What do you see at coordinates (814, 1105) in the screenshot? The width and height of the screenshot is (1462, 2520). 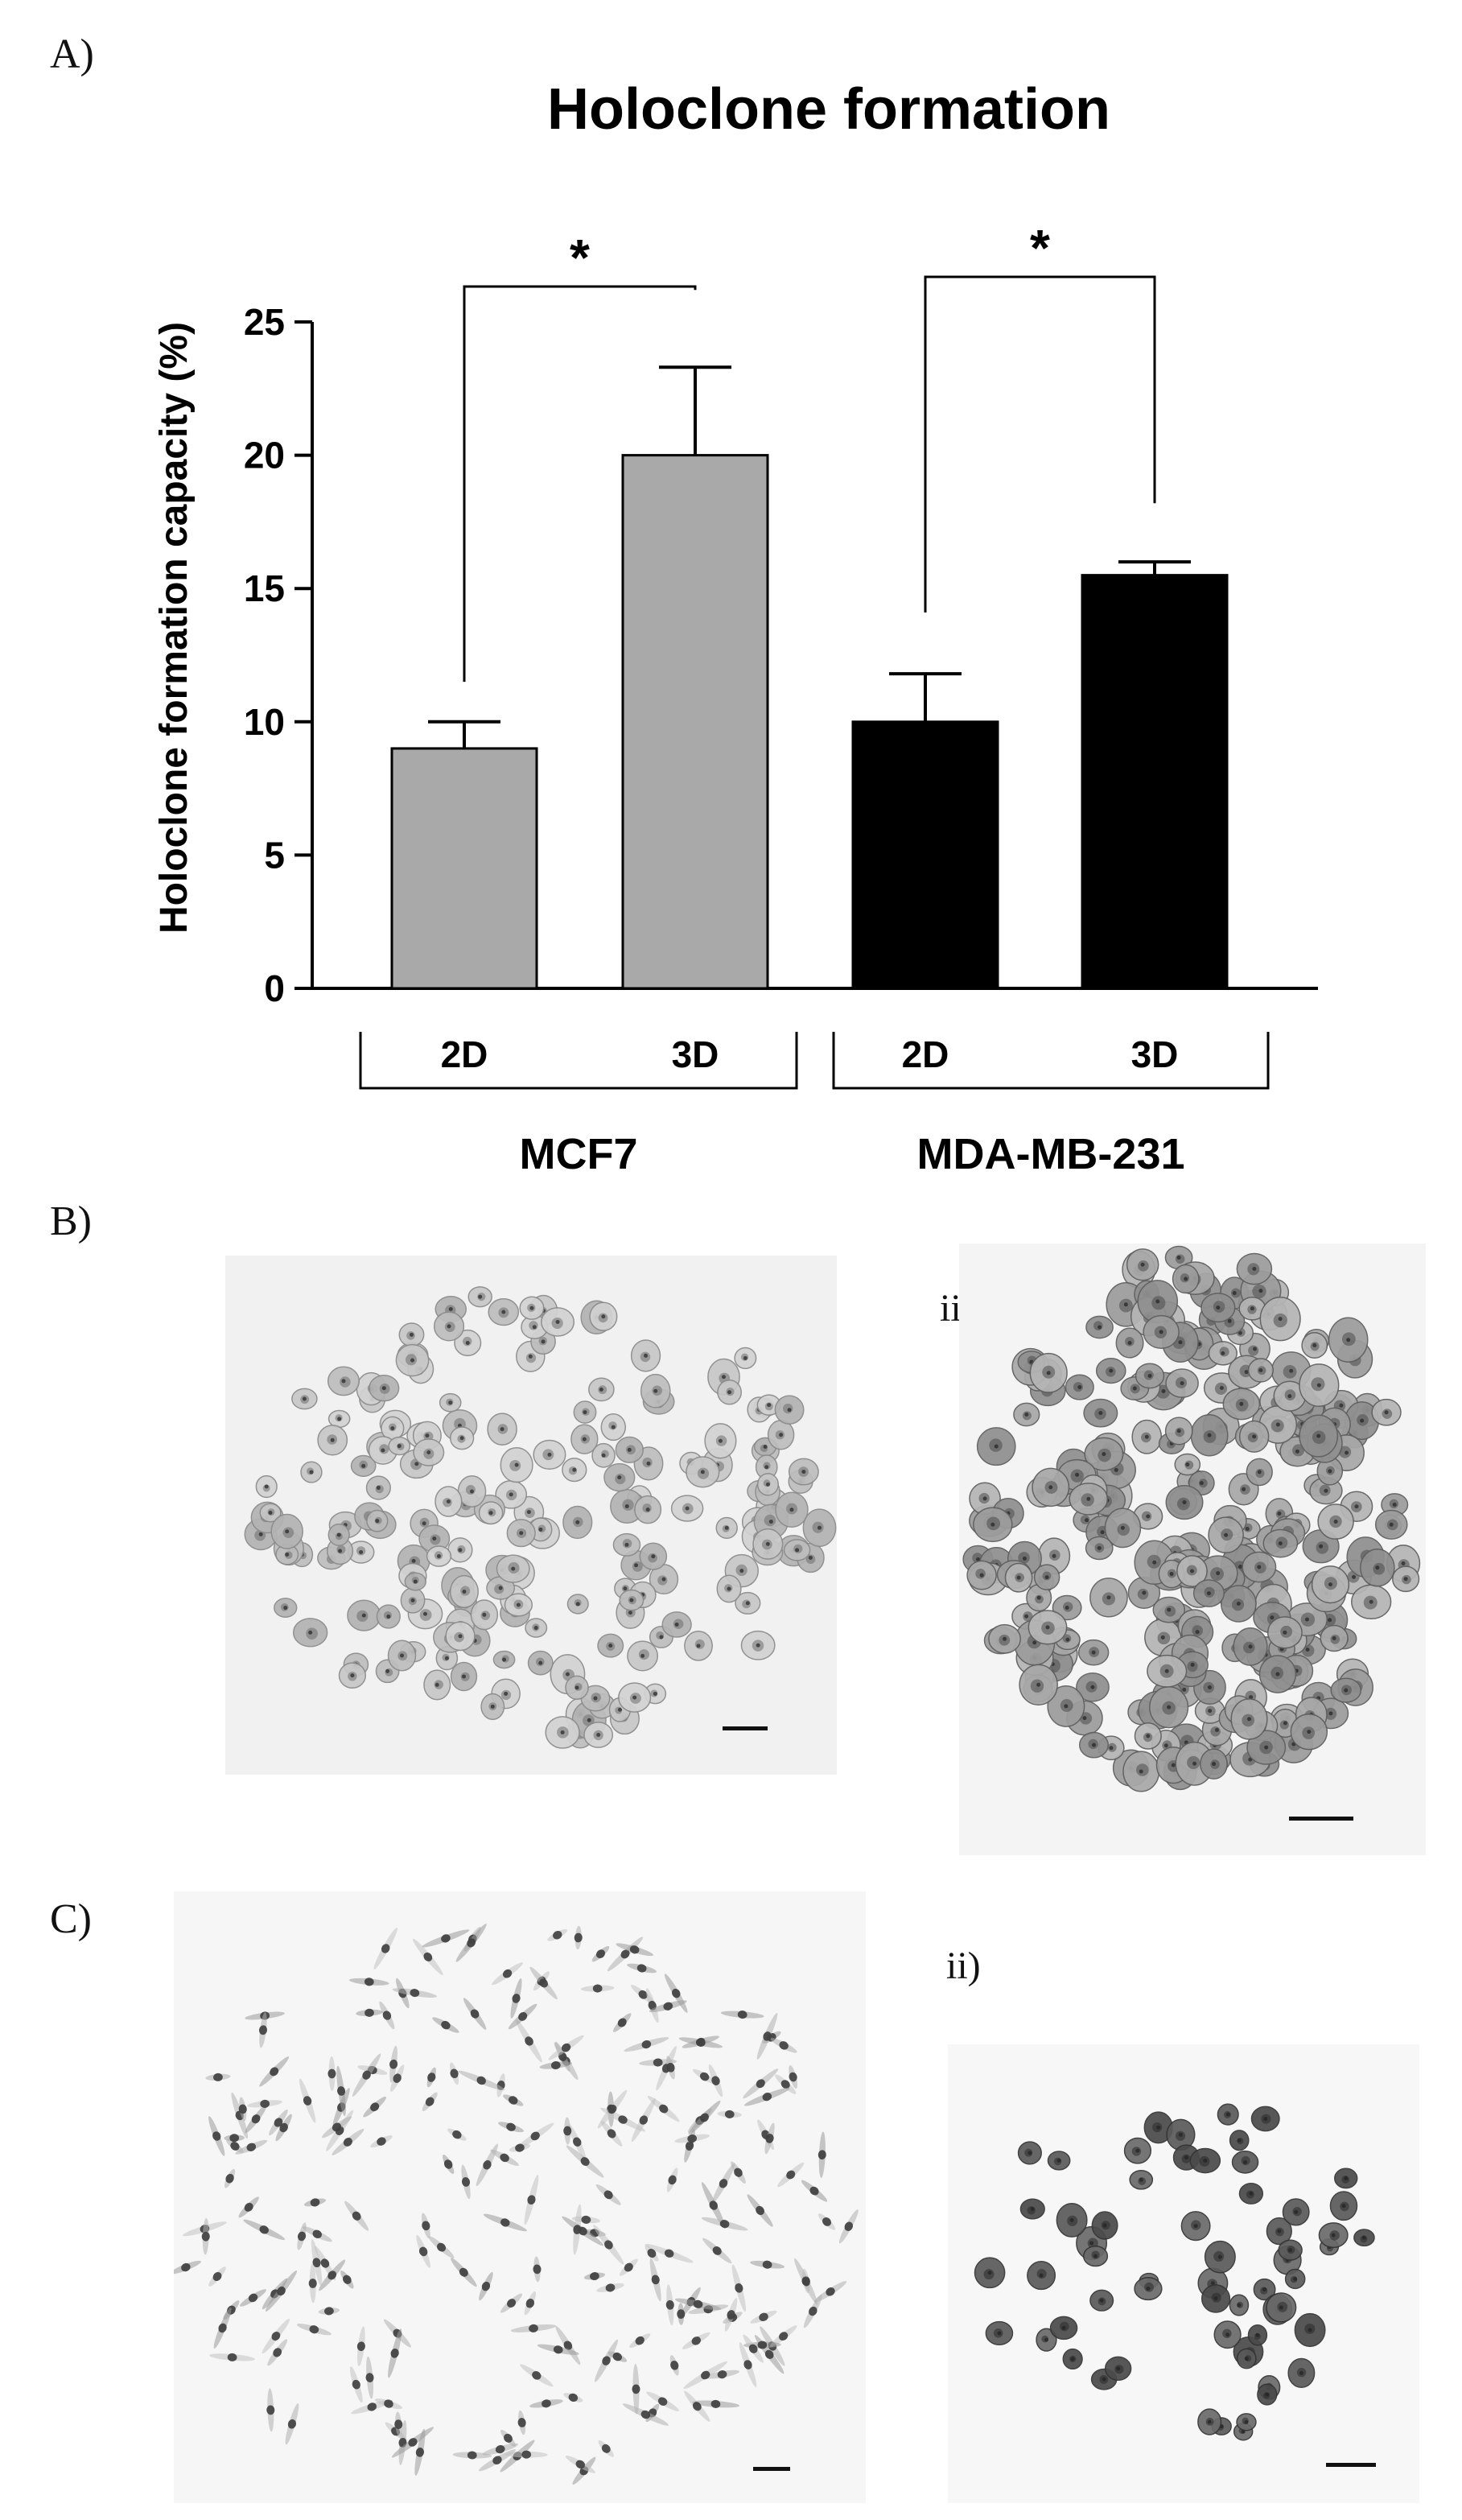 I see `group-brackets: MCF7 MDA-MB-231` at bounding box center [814, 1105].